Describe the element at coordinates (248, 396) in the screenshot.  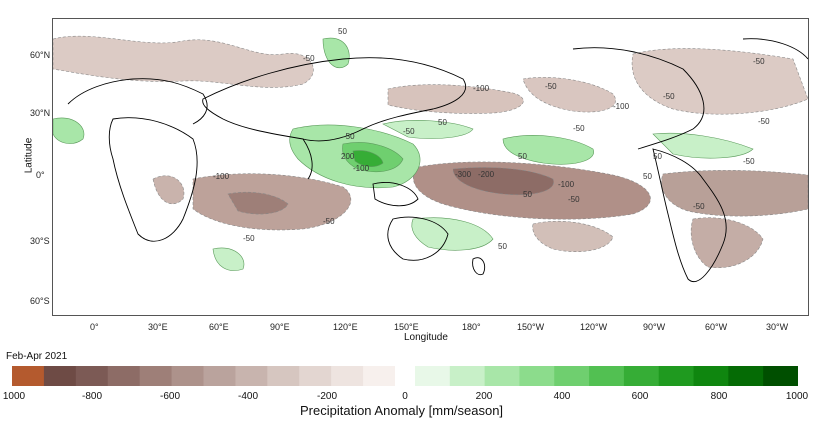
I see `colorbar-label: -400` at that location.